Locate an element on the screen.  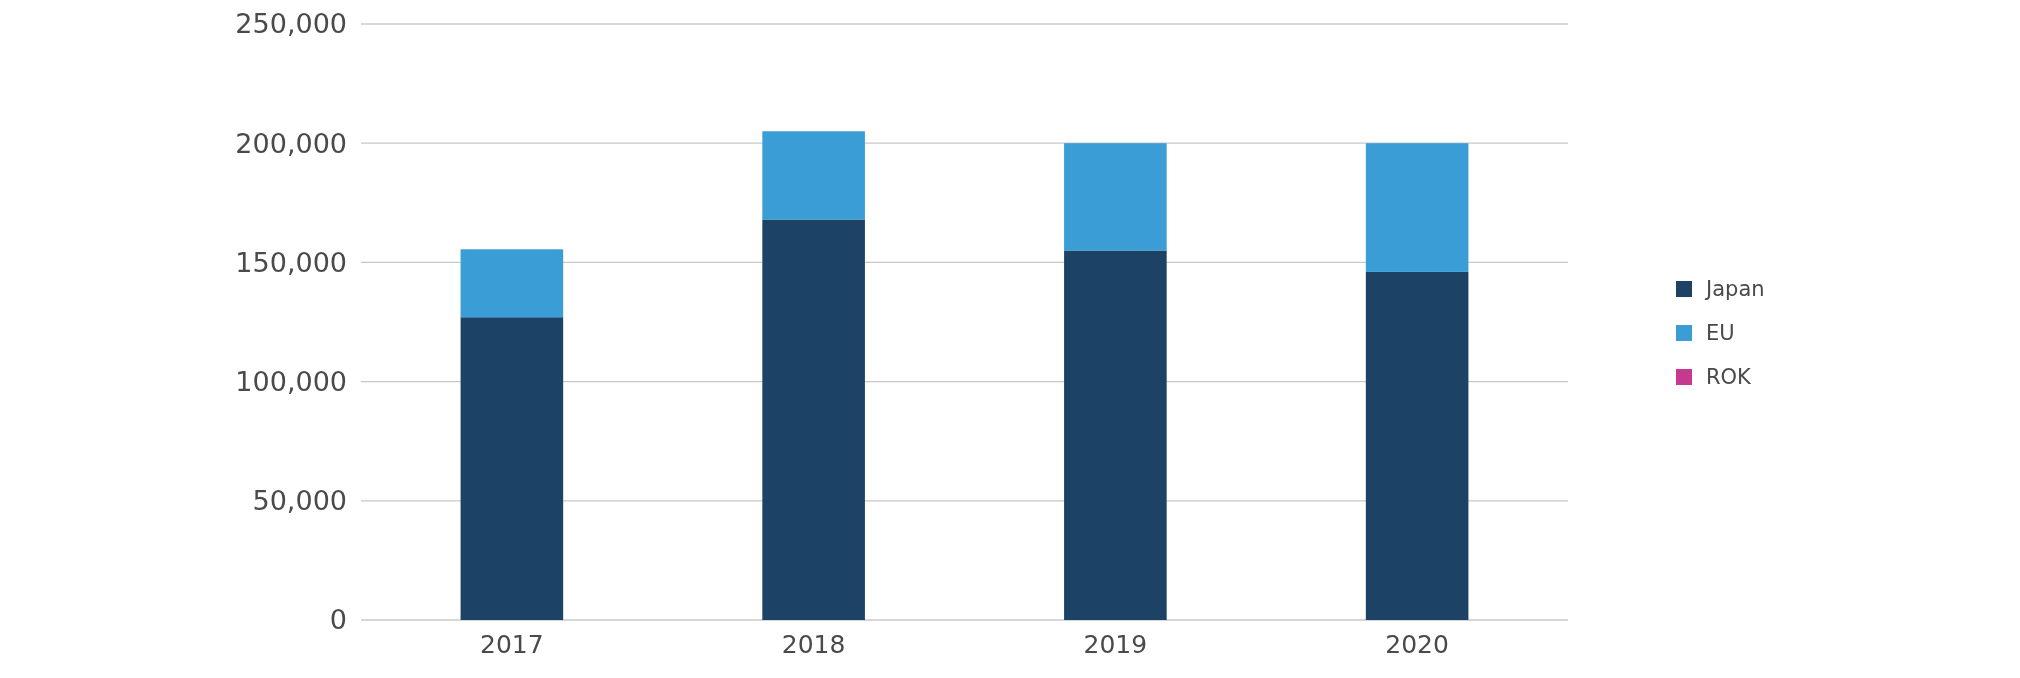
legend-label: Japan is located at coordinates (1734, 289).